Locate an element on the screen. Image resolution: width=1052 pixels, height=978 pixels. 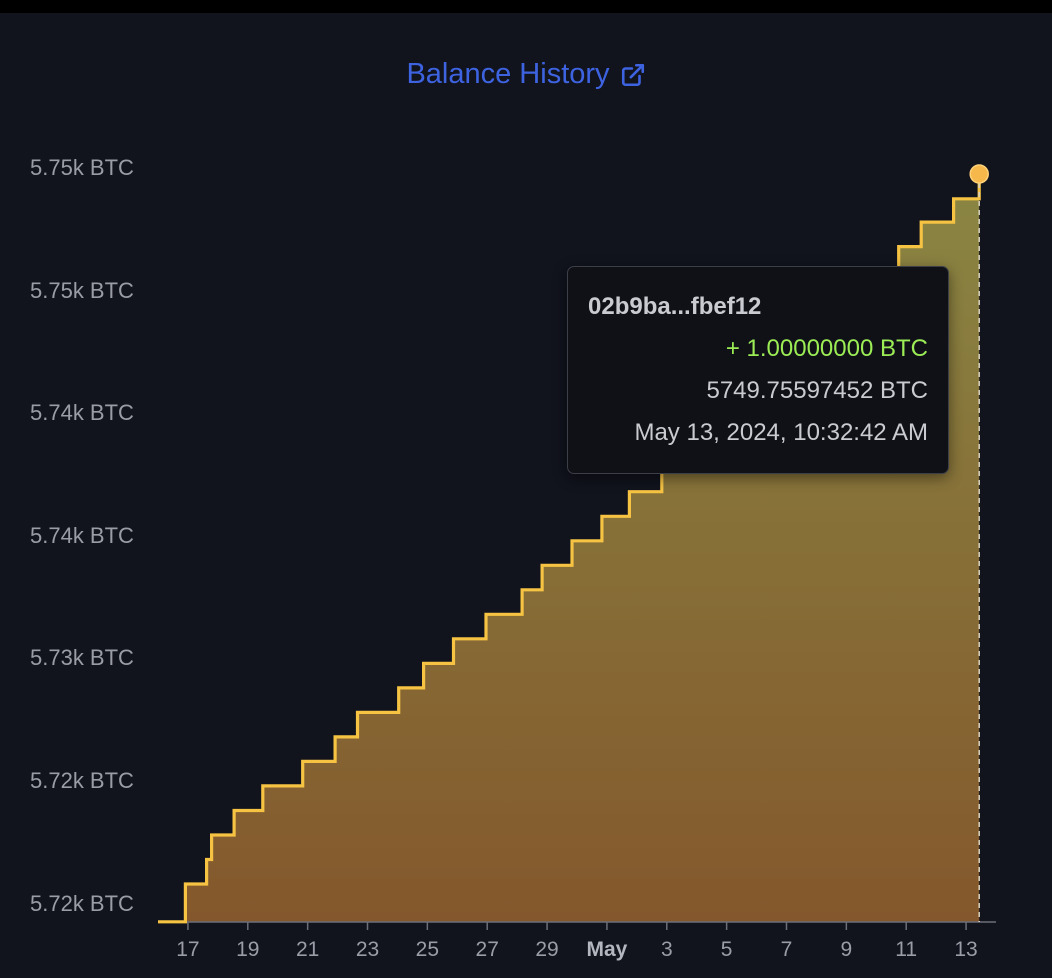
top-bar is located at coordinates (526, 6).